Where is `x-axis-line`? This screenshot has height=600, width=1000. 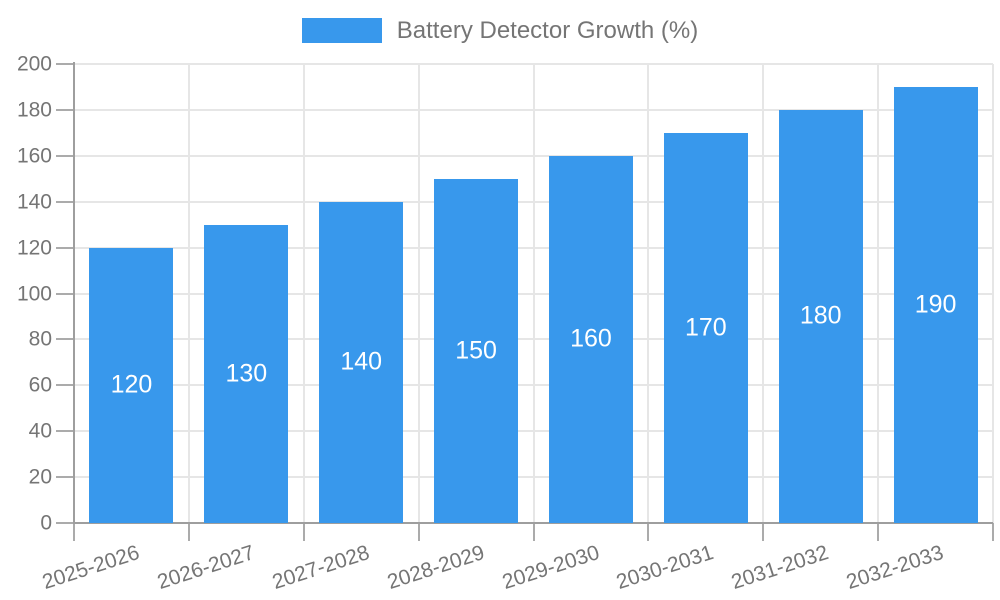
x-axis-line is located at coordinates (533, 523).